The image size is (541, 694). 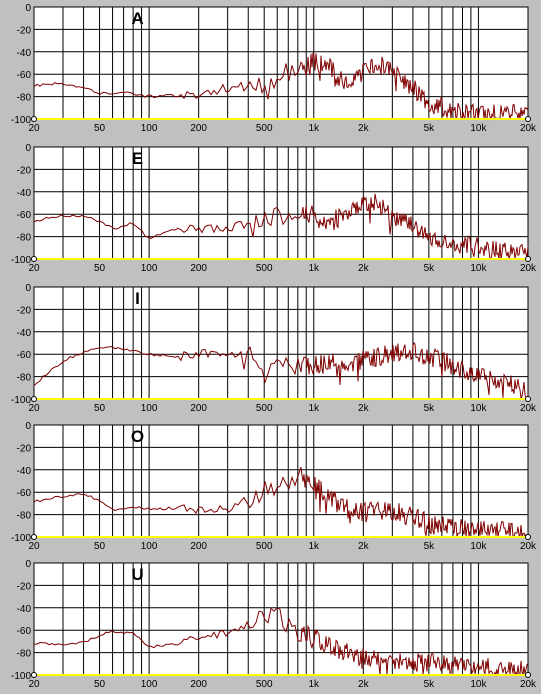 What do you see at coordinates (137, 18) in the screenshot?
I see `panel-title: A` at bounding box center [137, 18].